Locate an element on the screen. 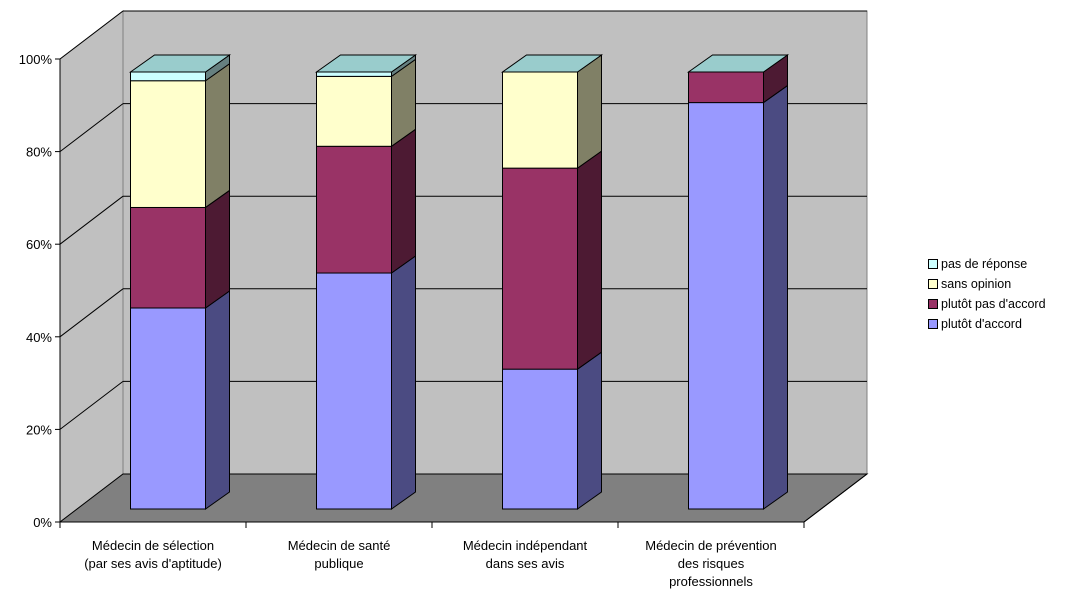  x-category-label-line: des risques is located at coordinates (711, 563).